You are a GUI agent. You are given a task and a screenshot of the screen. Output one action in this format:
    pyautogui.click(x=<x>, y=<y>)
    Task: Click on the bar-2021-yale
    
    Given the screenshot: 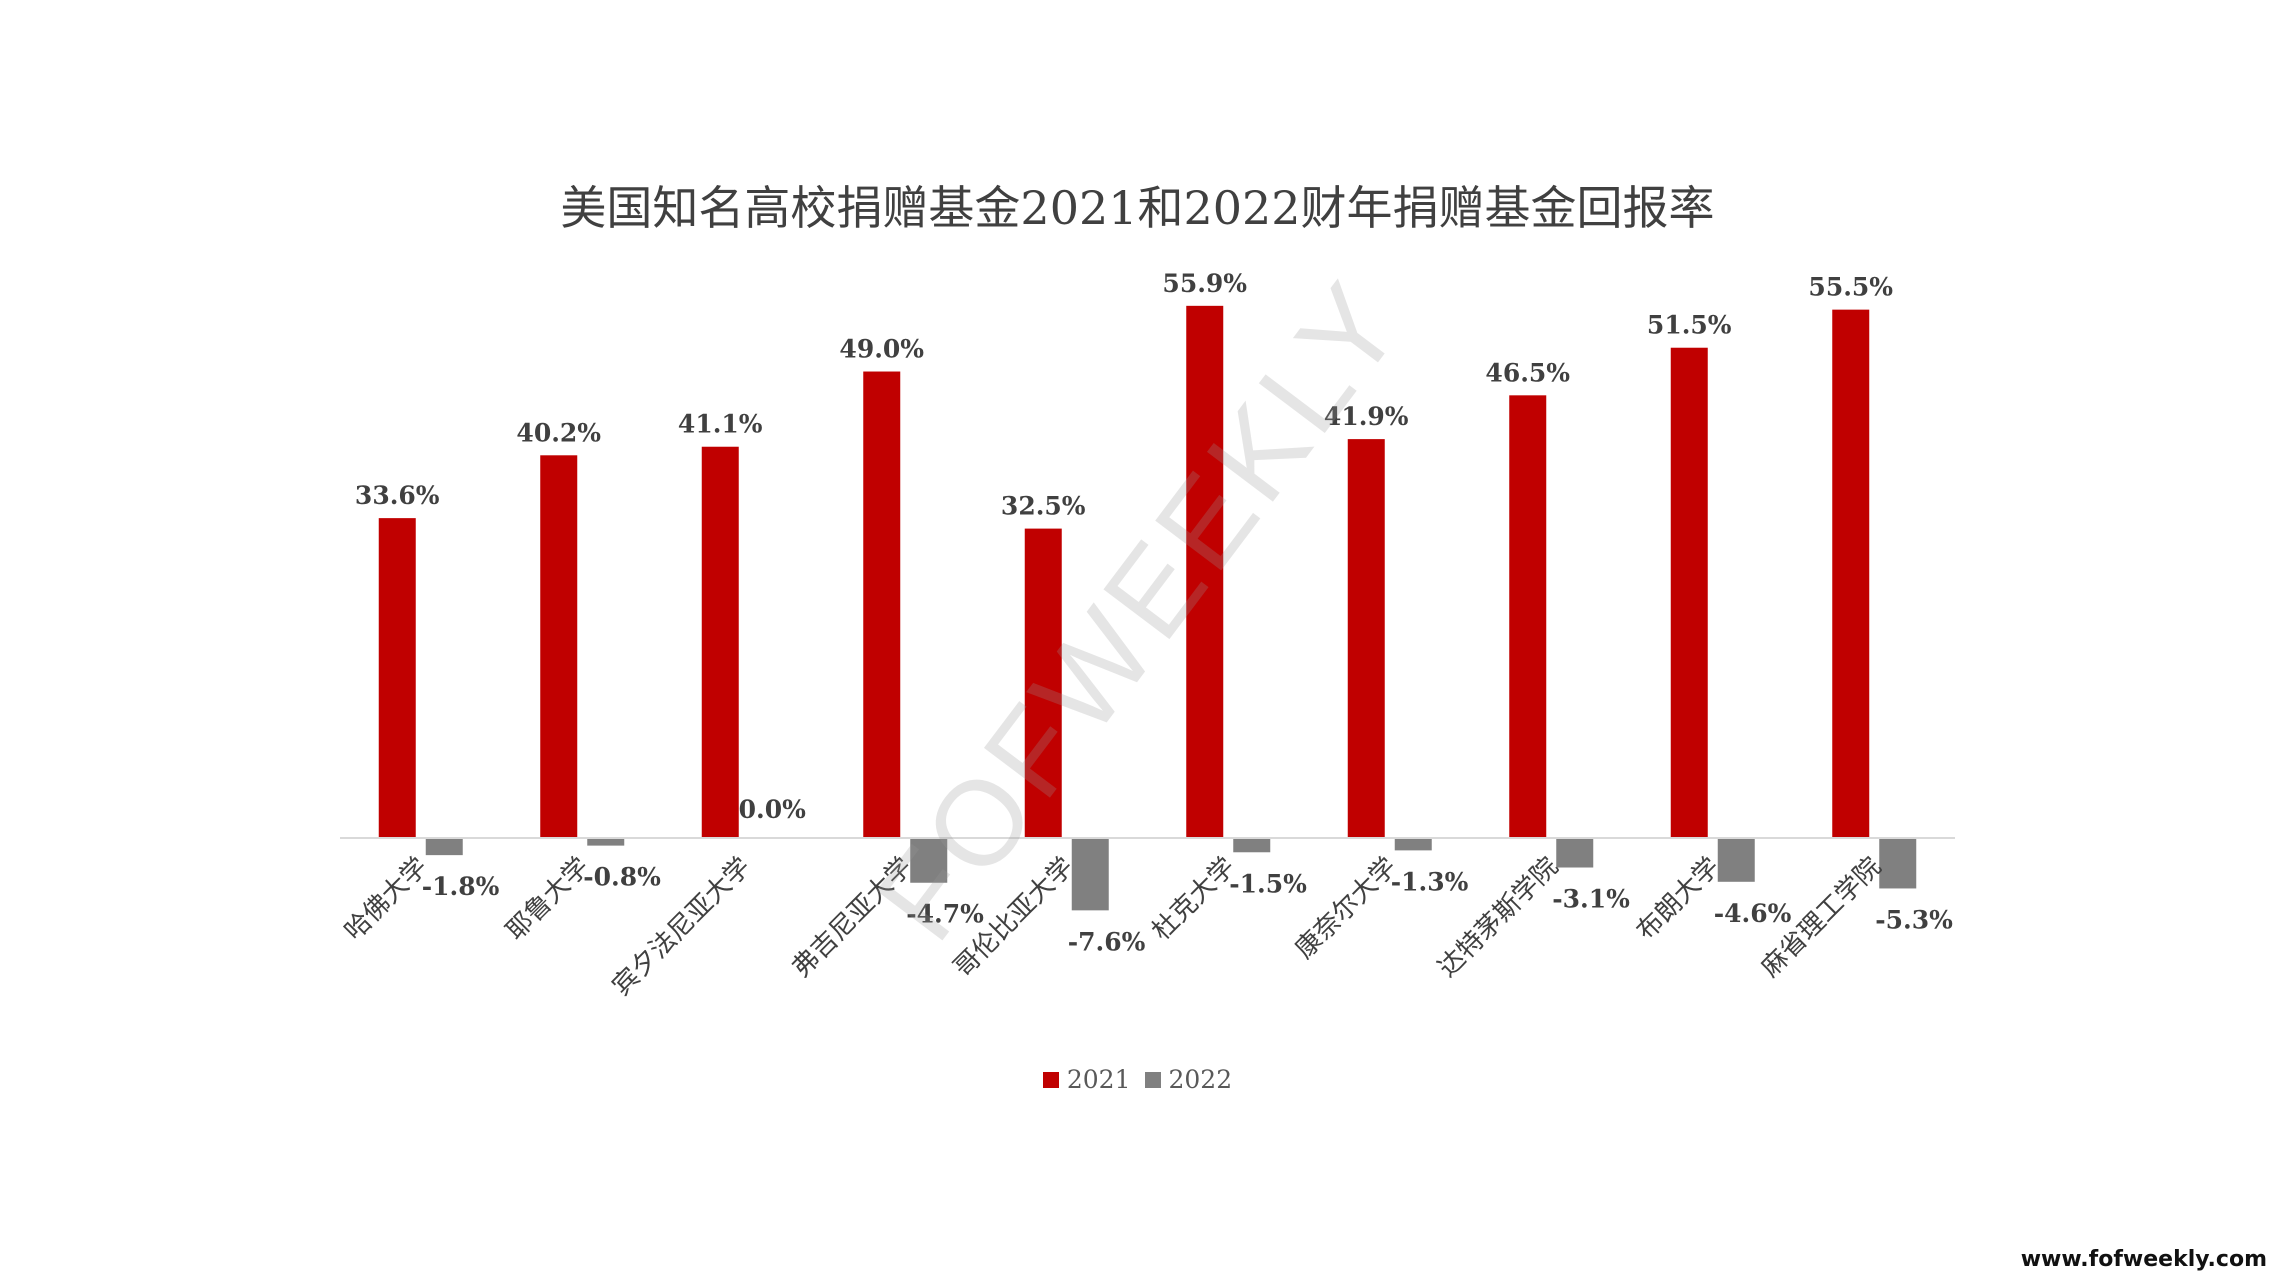 What is the action you would take?
    pyautogui.click(x=559, y=646)
    